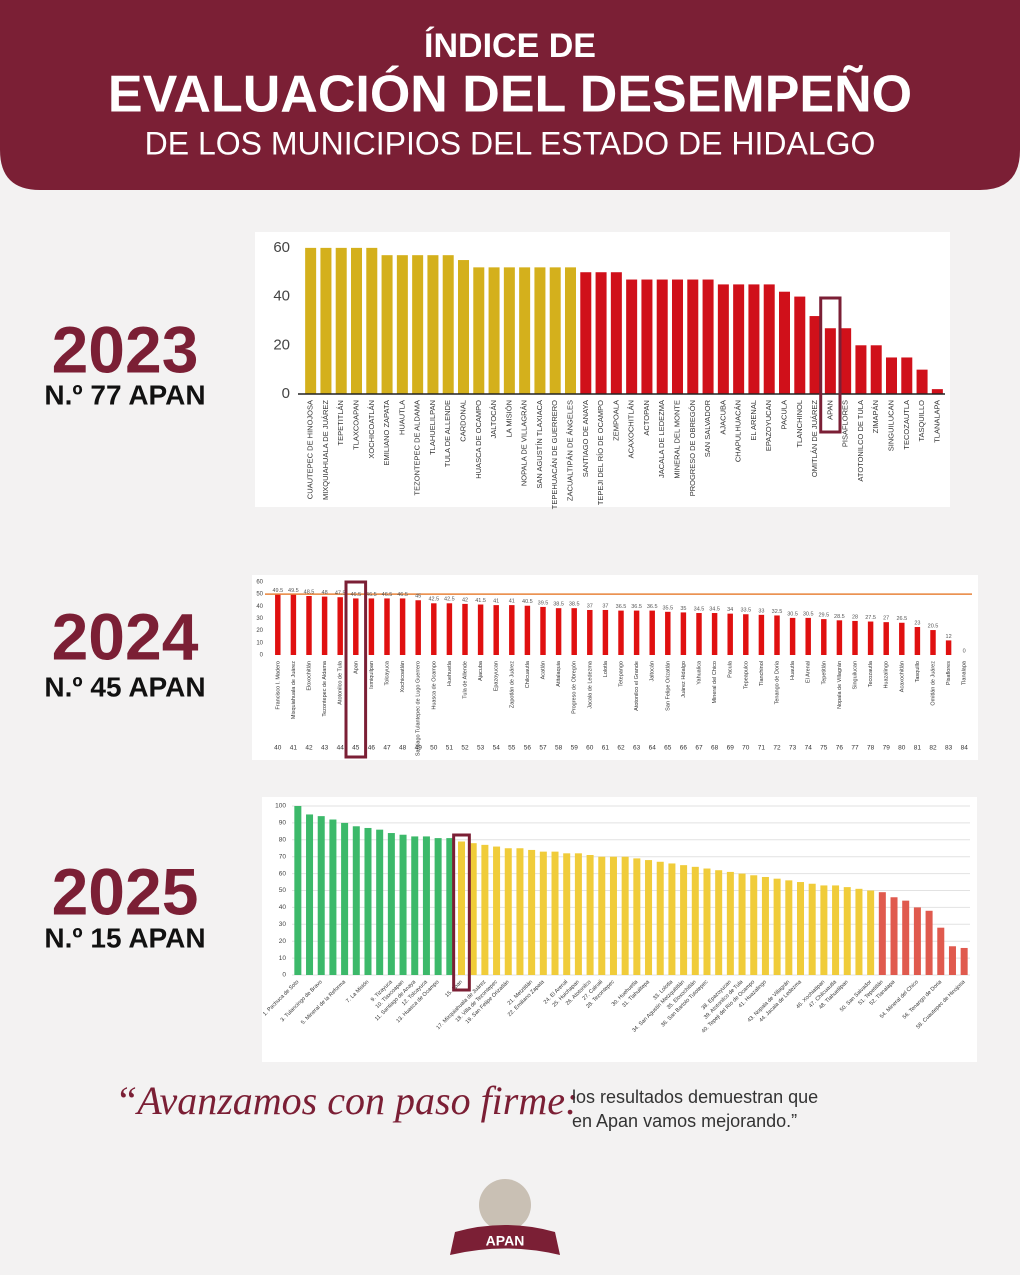 This screenshot has height=1275, width=1020. What do you see at coordinates (902, 748) in the screenshot?
I see `rank-number: 80` at bounding box center [902, 748].